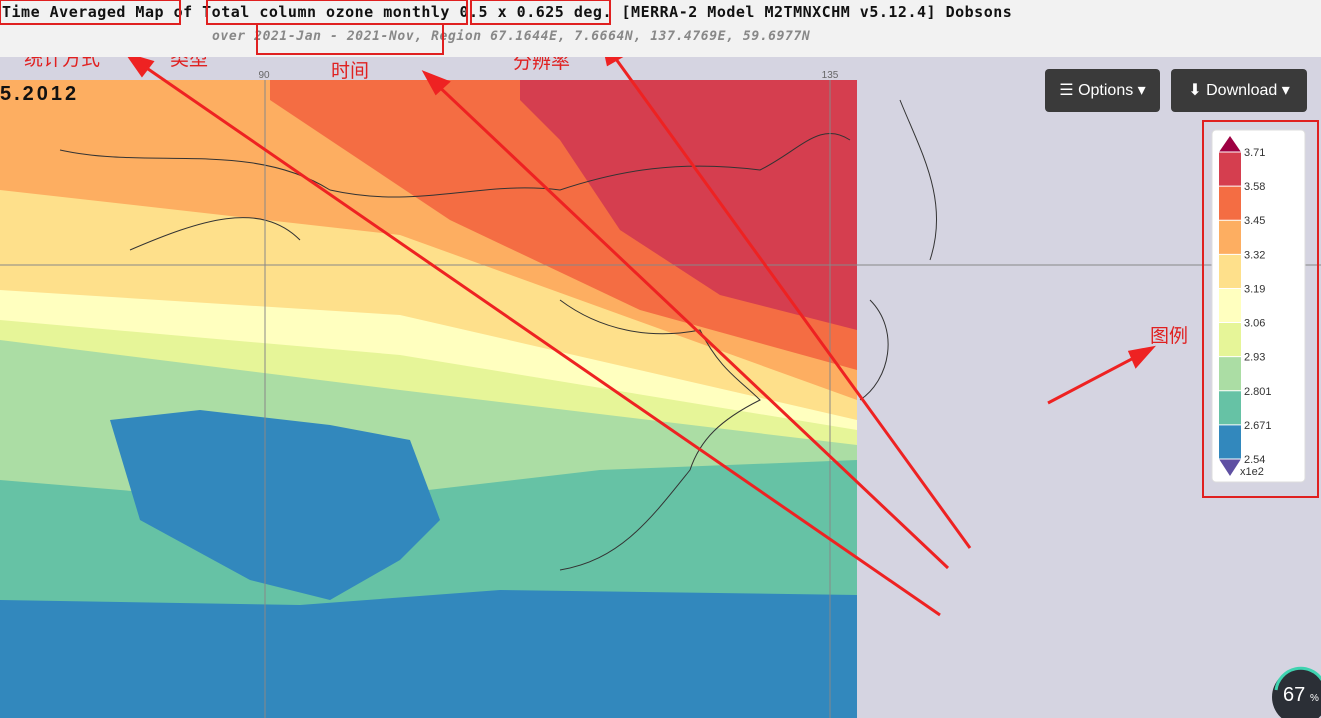 The image size is (1321, 718). What do you see at coordinates (1254, 460) in the screenshot?
I see `legend-label: 2.54` at bounding box center [1254, 460].